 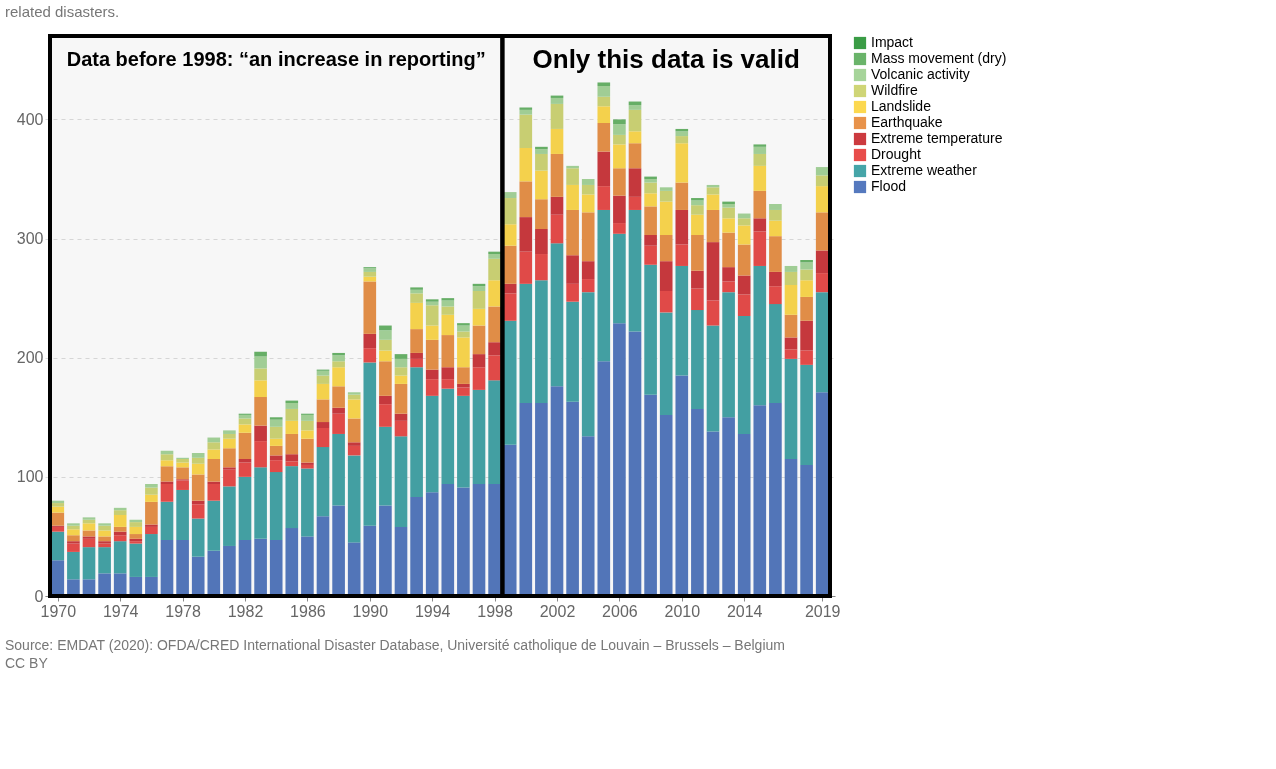 I want to click on legend-label: Extreme temperature, so click(x=937, y=138).